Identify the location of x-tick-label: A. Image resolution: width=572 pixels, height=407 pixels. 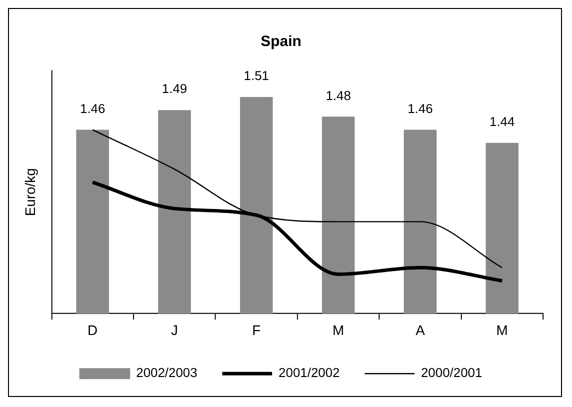
(421, 330).